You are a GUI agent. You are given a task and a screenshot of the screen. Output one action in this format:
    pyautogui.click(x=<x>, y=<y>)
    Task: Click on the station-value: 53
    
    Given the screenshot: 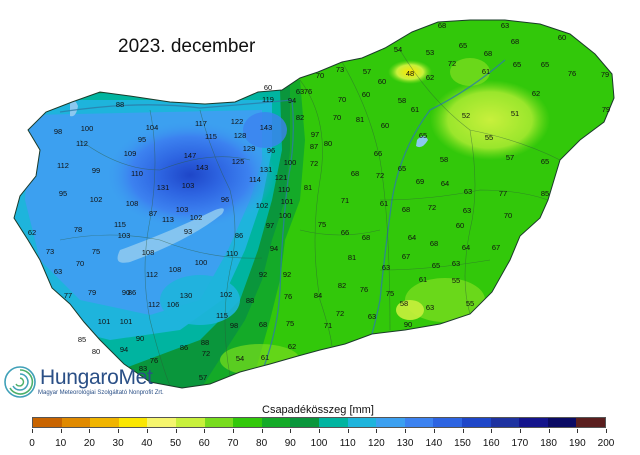 What is the action you would take?
    pyautogui.click(x=430, y=52)
    